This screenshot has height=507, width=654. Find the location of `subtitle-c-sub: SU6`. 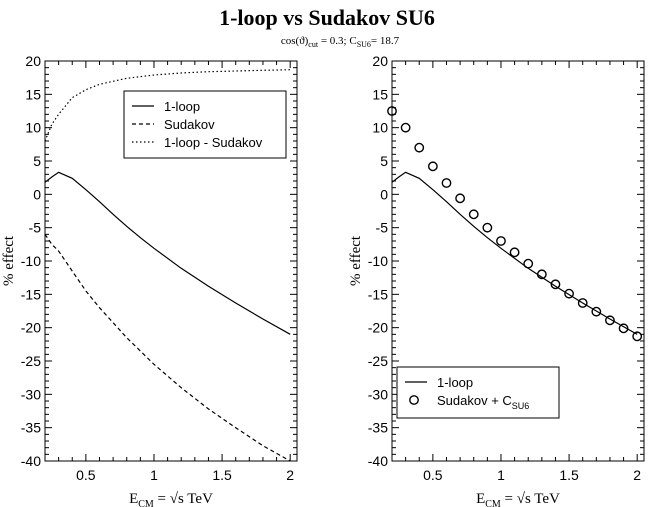

subtitle-c-sub: SU6 is located at coordinates (364, 44).